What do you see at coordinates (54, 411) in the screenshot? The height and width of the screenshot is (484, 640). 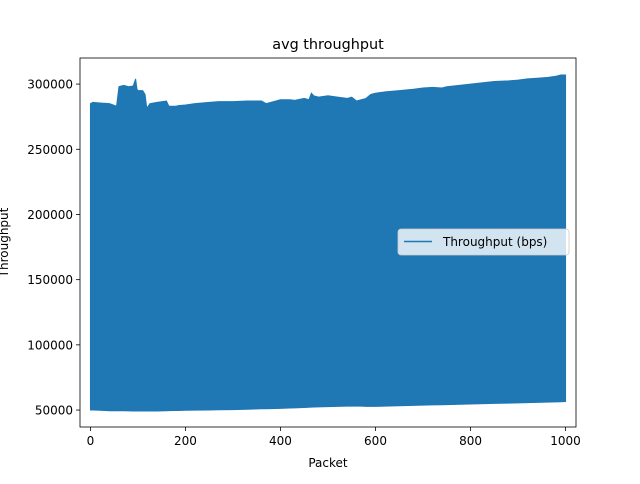 I see `y-tick-label: 50000` at bounding box center [54, 411].